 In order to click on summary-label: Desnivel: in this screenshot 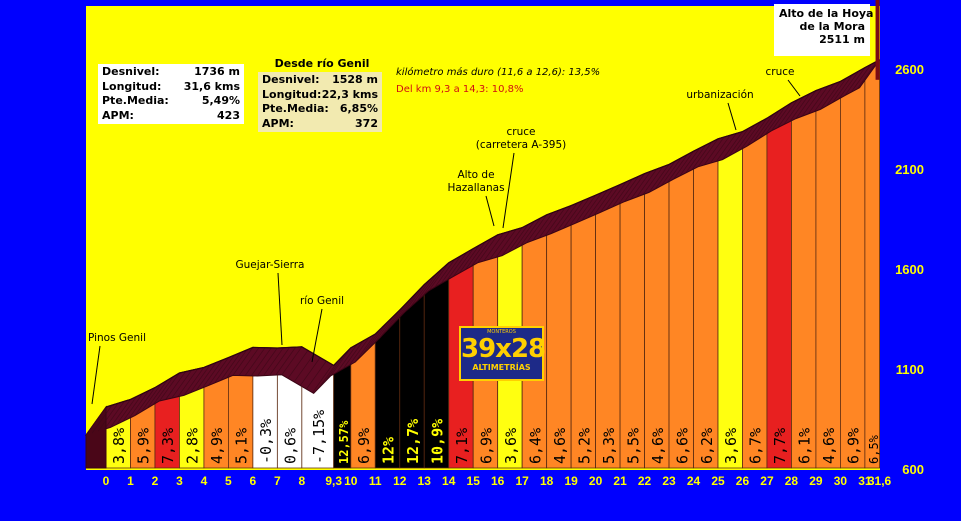, I will do `click(131, 71)`.